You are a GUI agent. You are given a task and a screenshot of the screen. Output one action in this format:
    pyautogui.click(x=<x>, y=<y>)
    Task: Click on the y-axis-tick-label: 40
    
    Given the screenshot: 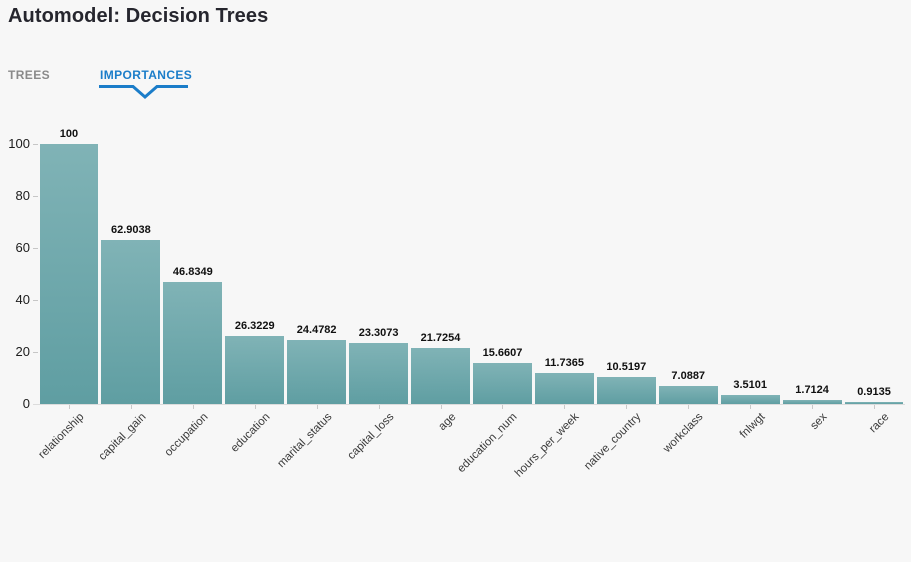 What is the action you would take?
    pyautogui.click(x=22, y=299)
    